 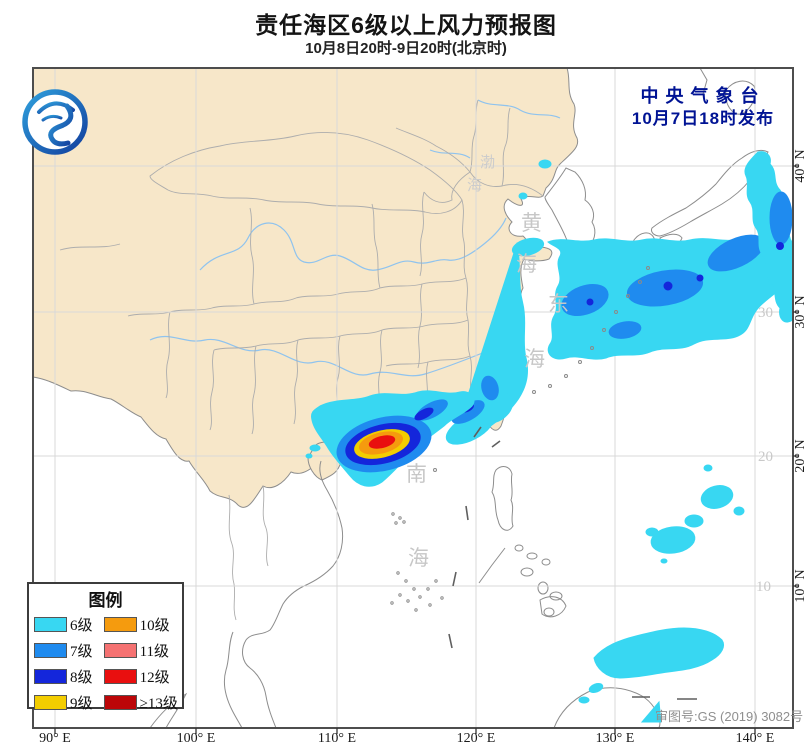 What do you see at coordinates (703, 96) in the screenshot?
I see `issuer-agency: 中央气象台` at bounding box center [703, 96].